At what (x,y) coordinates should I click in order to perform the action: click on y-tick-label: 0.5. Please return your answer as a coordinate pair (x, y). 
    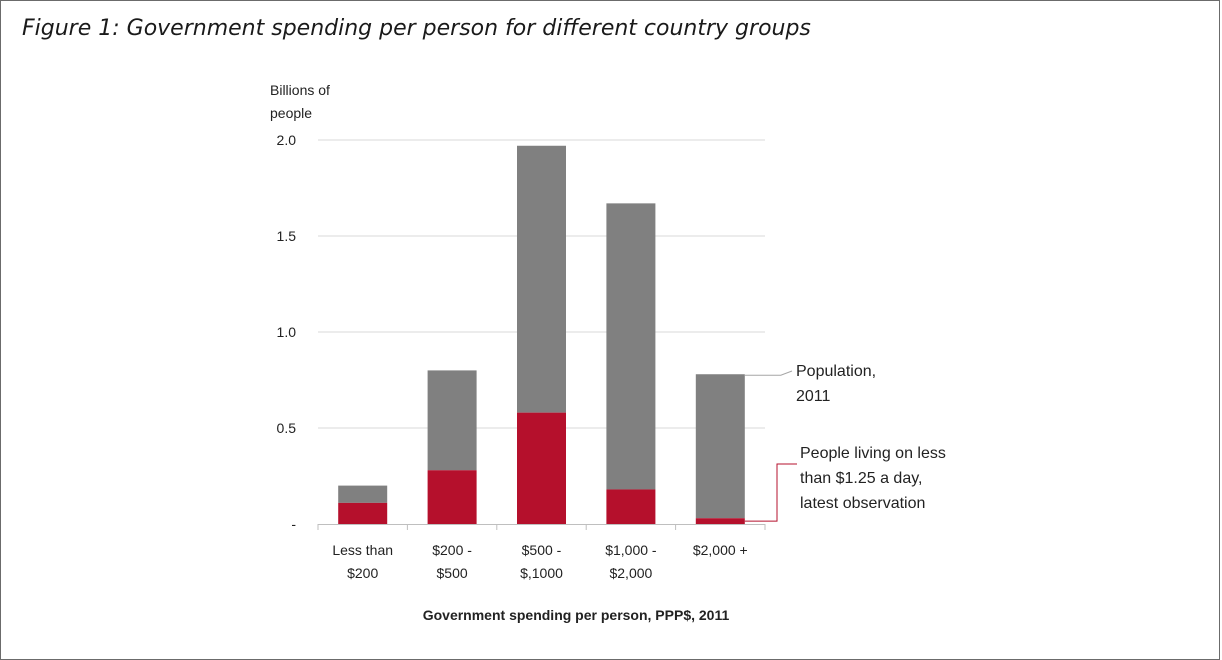
    Looking at the image, I should click on (287, 428).